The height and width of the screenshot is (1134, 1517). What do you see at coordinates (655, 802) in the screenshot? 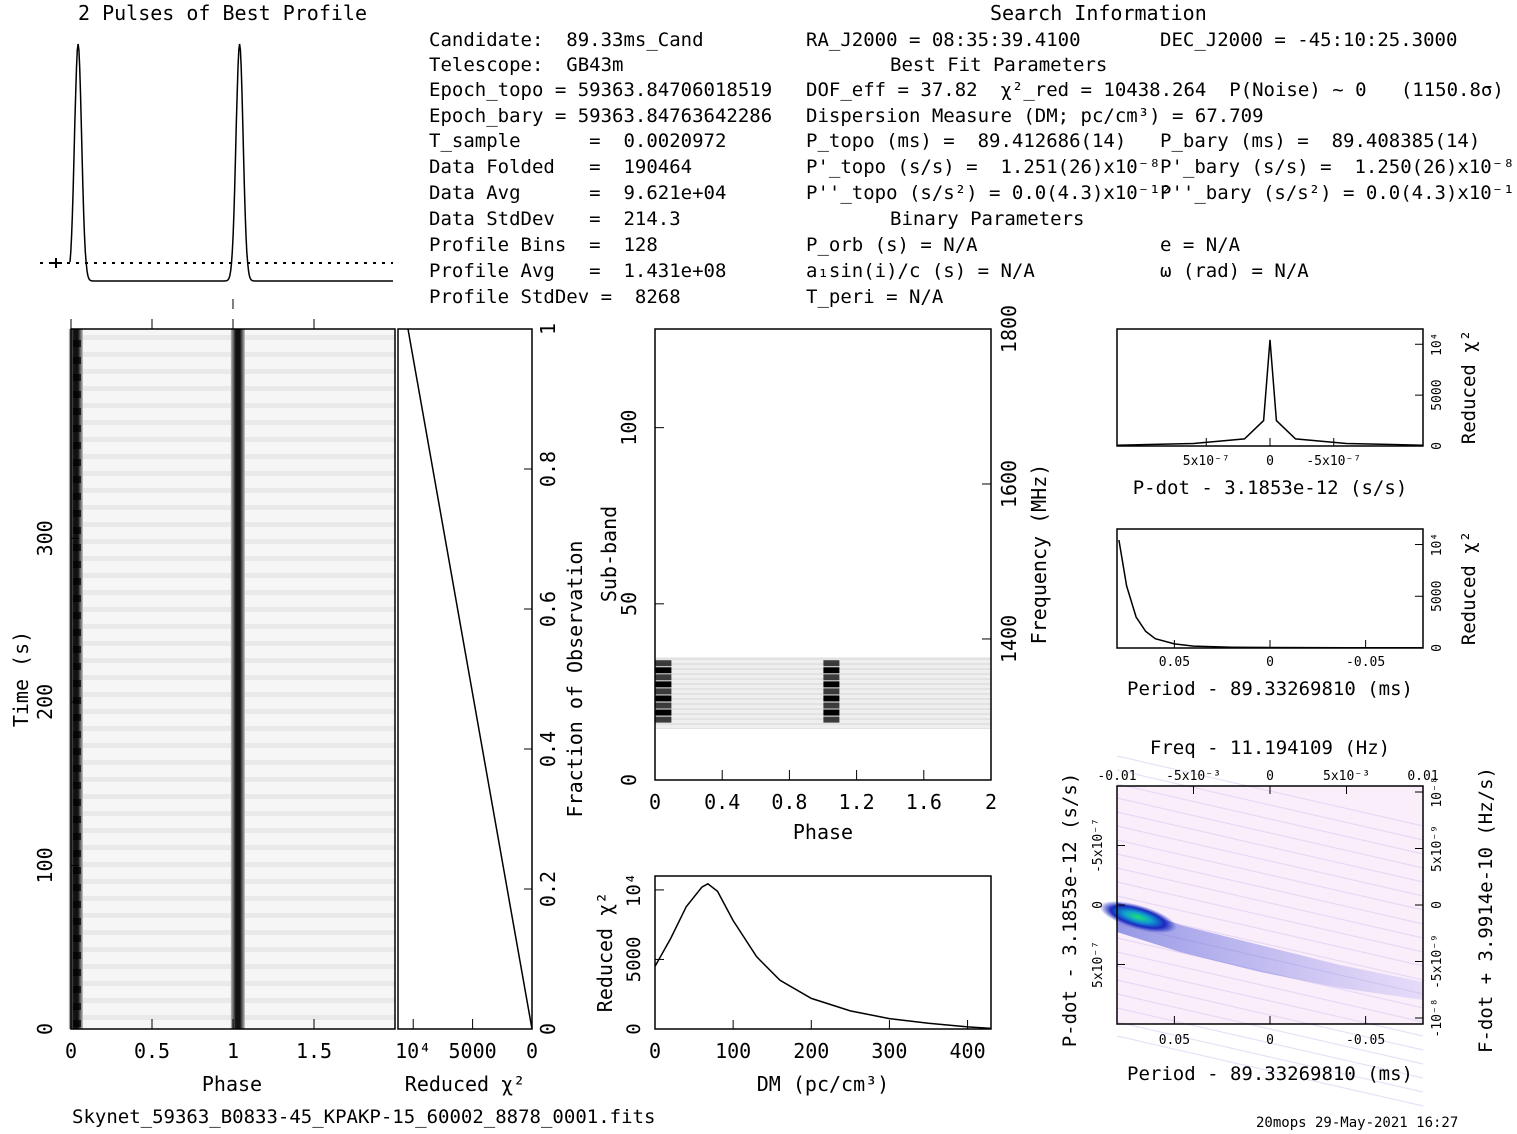
I see `subband-xtick-label: 0` at bounding box center [655, 802].